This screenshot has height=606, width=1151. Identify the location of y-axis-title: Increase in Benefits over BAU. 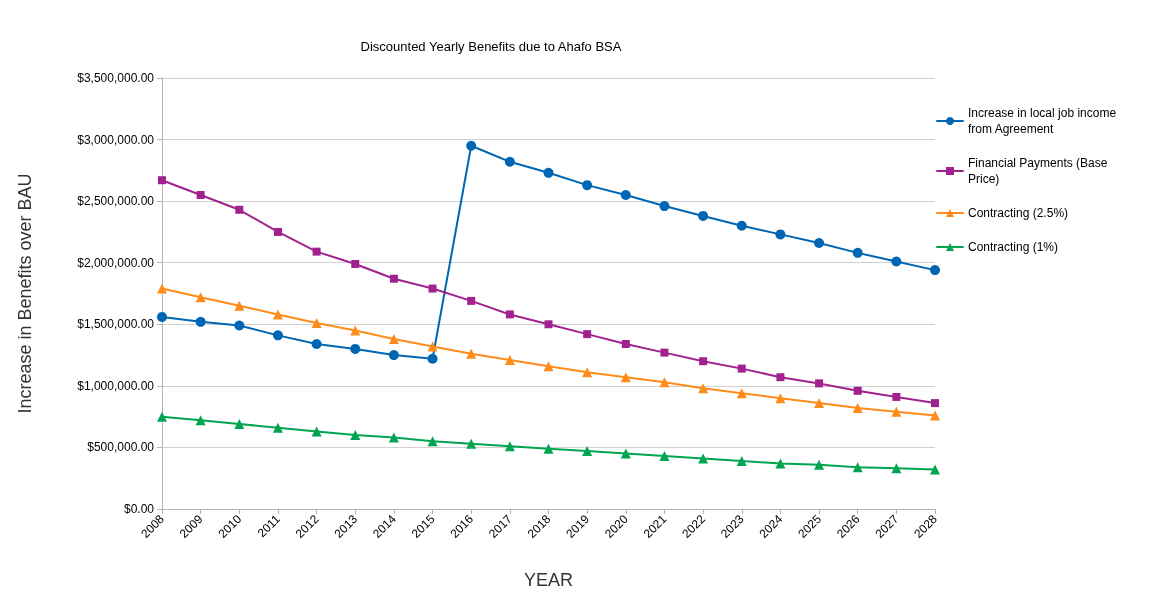
(25, 293).